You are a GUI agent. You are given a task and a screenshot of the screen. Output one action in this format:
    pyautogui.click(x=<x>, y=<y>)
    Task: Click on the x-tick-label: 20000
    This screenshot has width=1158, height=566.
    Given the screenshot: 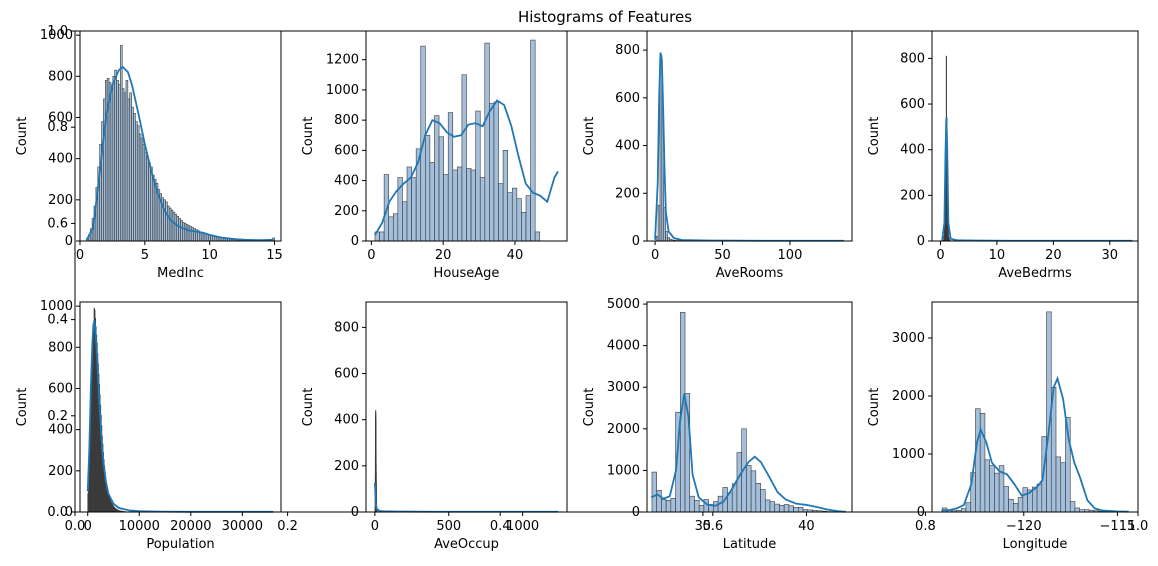 What is the action you would take?
    pyautogui.click(x=190, y=526)
    